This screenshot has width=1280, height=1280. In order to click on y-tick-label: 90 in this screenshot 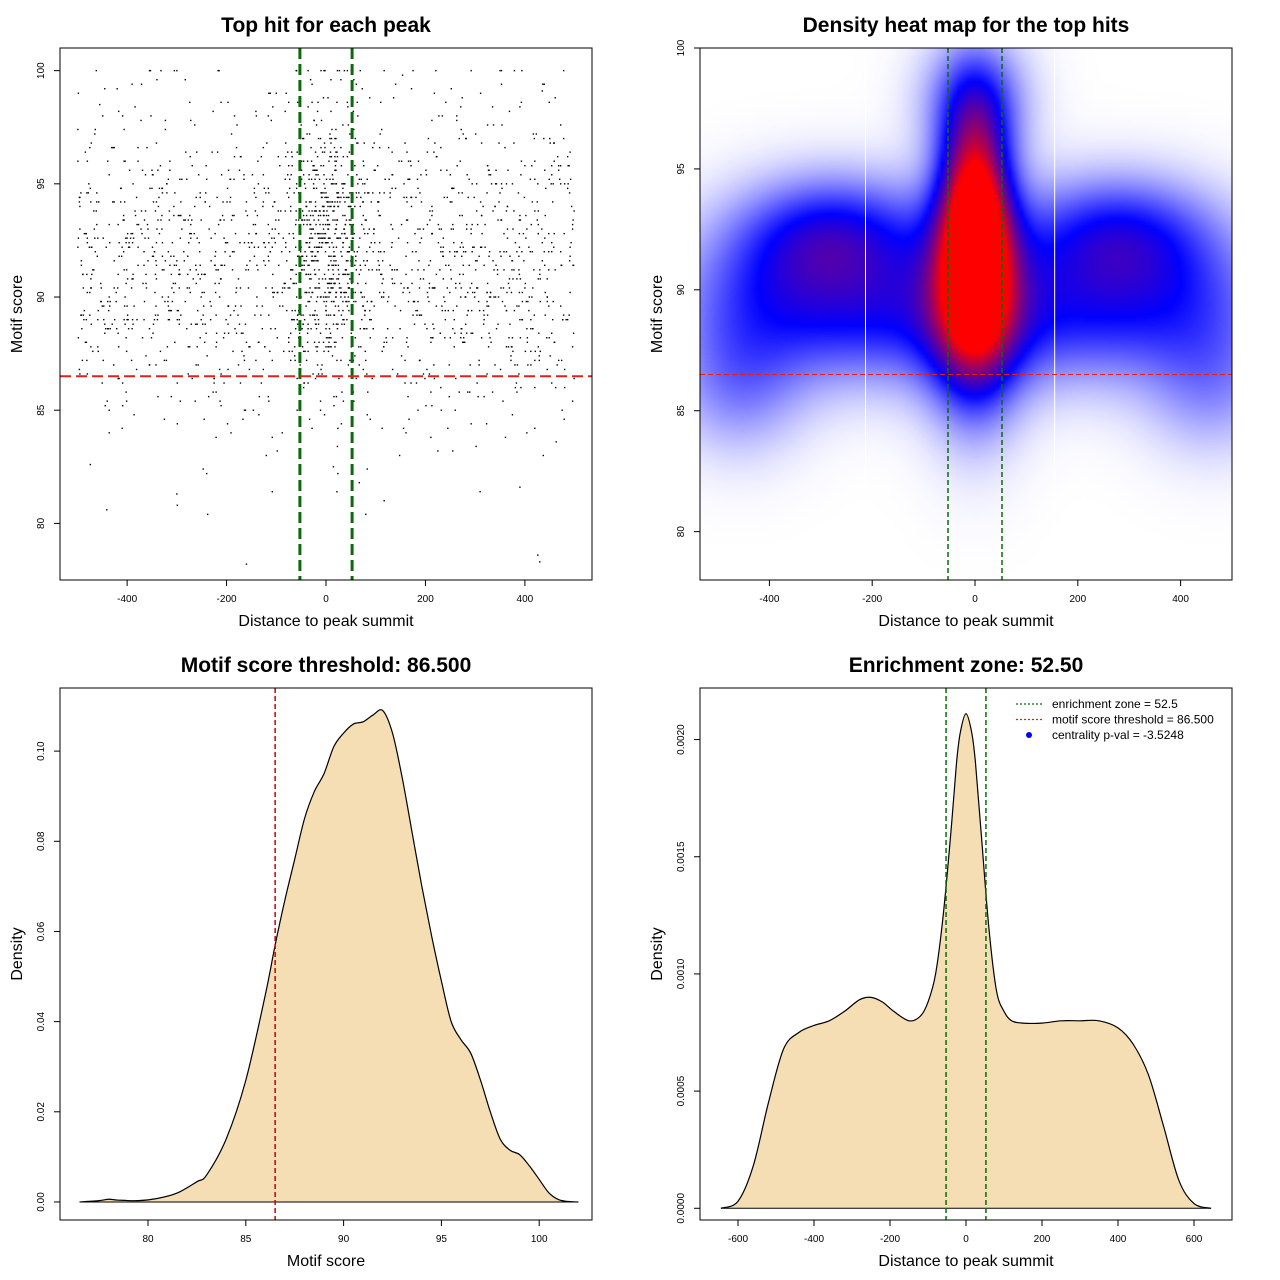, I will do `click(41, 297)`.